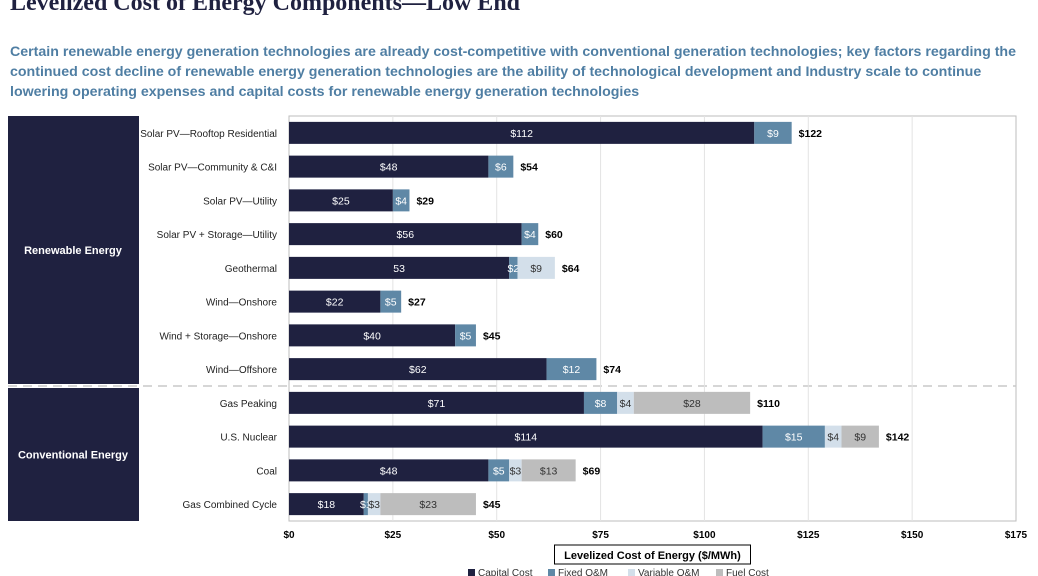  Describe the element at coordinates (289, 535) in the screenshot. I see `x-tick-label: $0` at that location.